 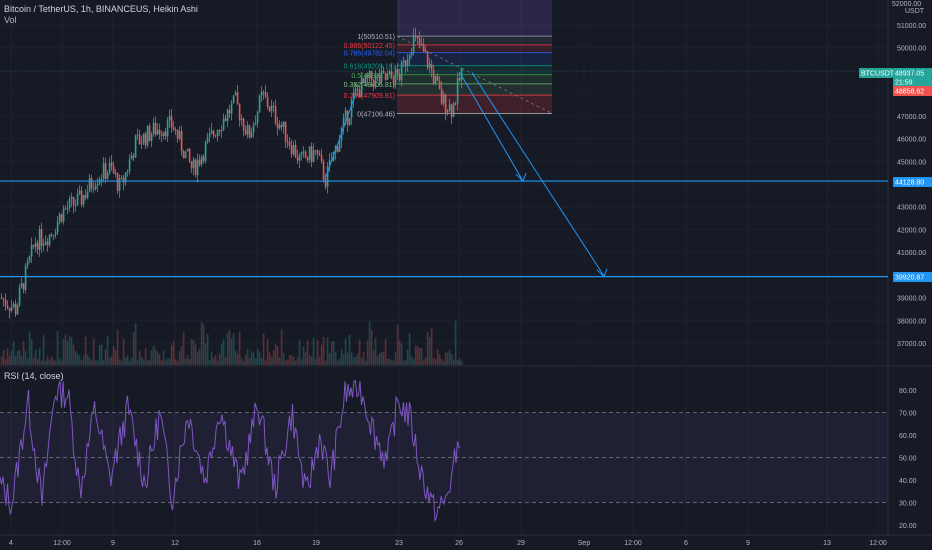 I want to click on price-tick: 38000.00, so click(x=911, y=321).